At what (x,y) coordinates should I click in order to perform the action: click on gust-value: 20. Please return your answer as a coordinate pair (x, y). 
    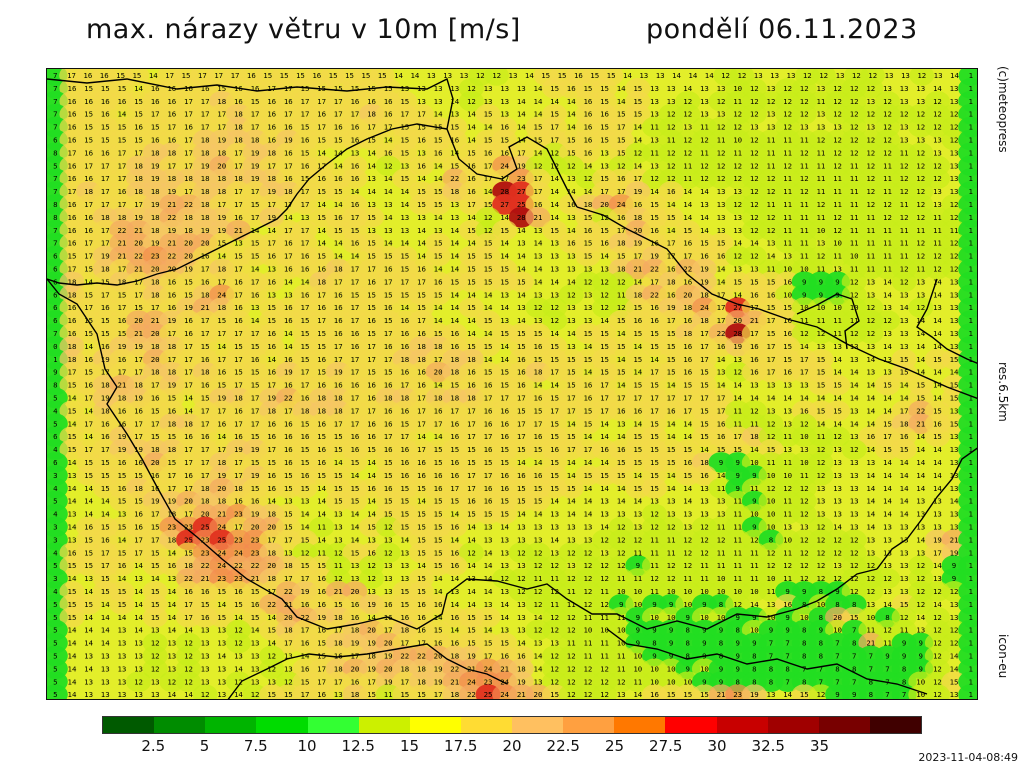
    Looking at the image, I should click on (271, 526).